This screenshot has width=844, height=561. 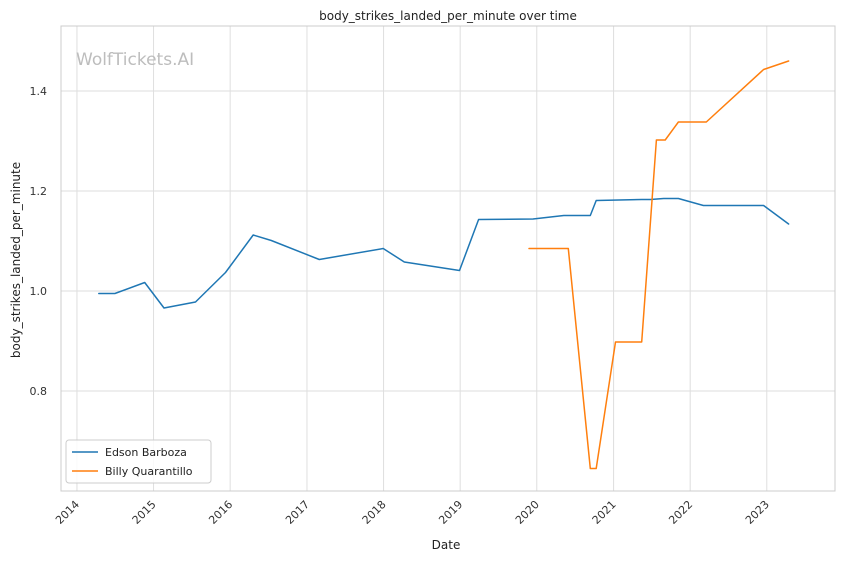 What do you see at coordinates (39, 191) in the screenshot?
I see `y-tick-label-1-2: 1.2` at bounding box center [39, 191].